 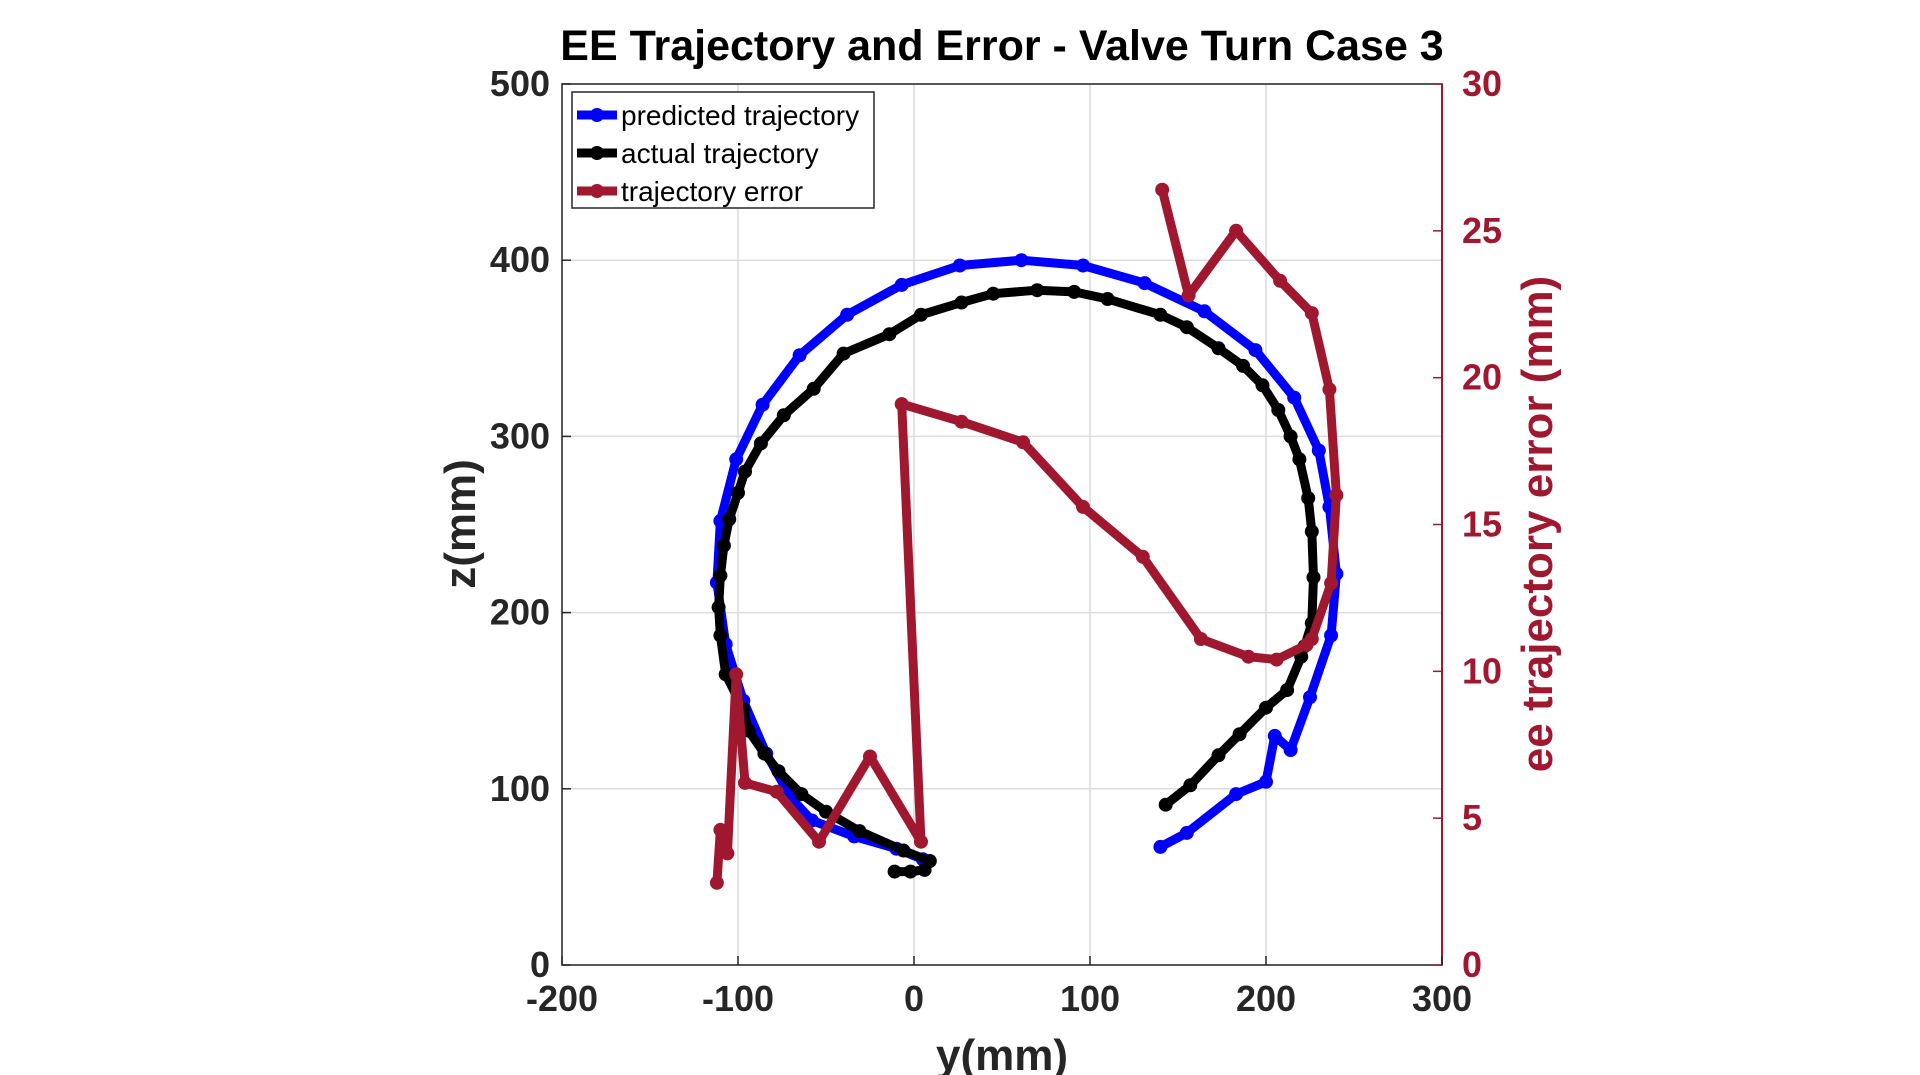 I want to click on right-y-tick-label: 20, so click(x=1482, y=377).